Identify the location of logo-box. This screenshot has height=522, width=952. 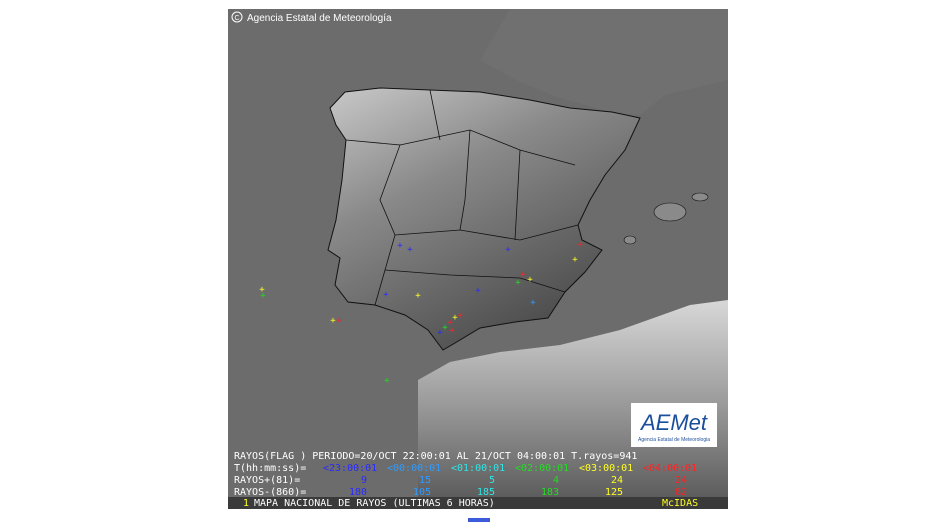
(674, 425).